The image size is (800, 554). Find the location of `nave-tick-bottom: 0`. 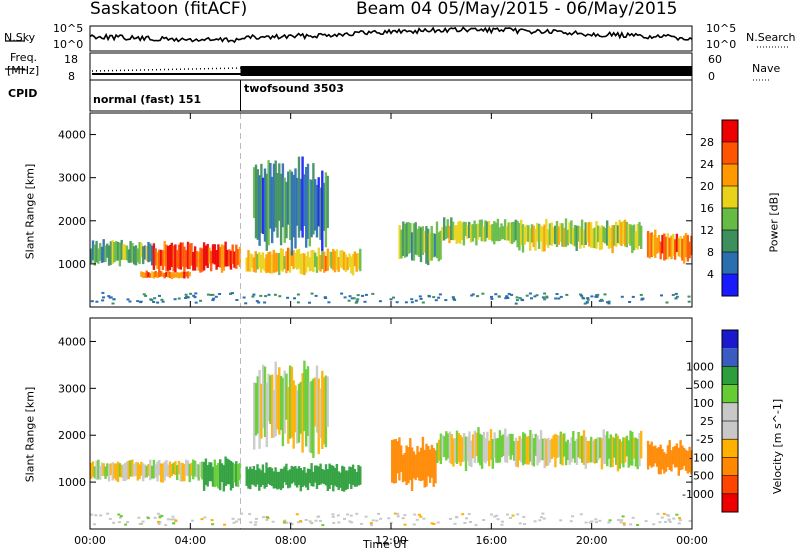

nave-tick-bottom: 0 is located at coordinates (711, 76).